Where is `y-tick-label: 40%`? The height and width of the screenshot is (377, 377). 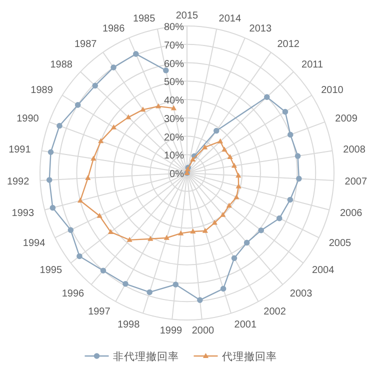 y-tick-label: 40% is located at coordinates (174, 101).